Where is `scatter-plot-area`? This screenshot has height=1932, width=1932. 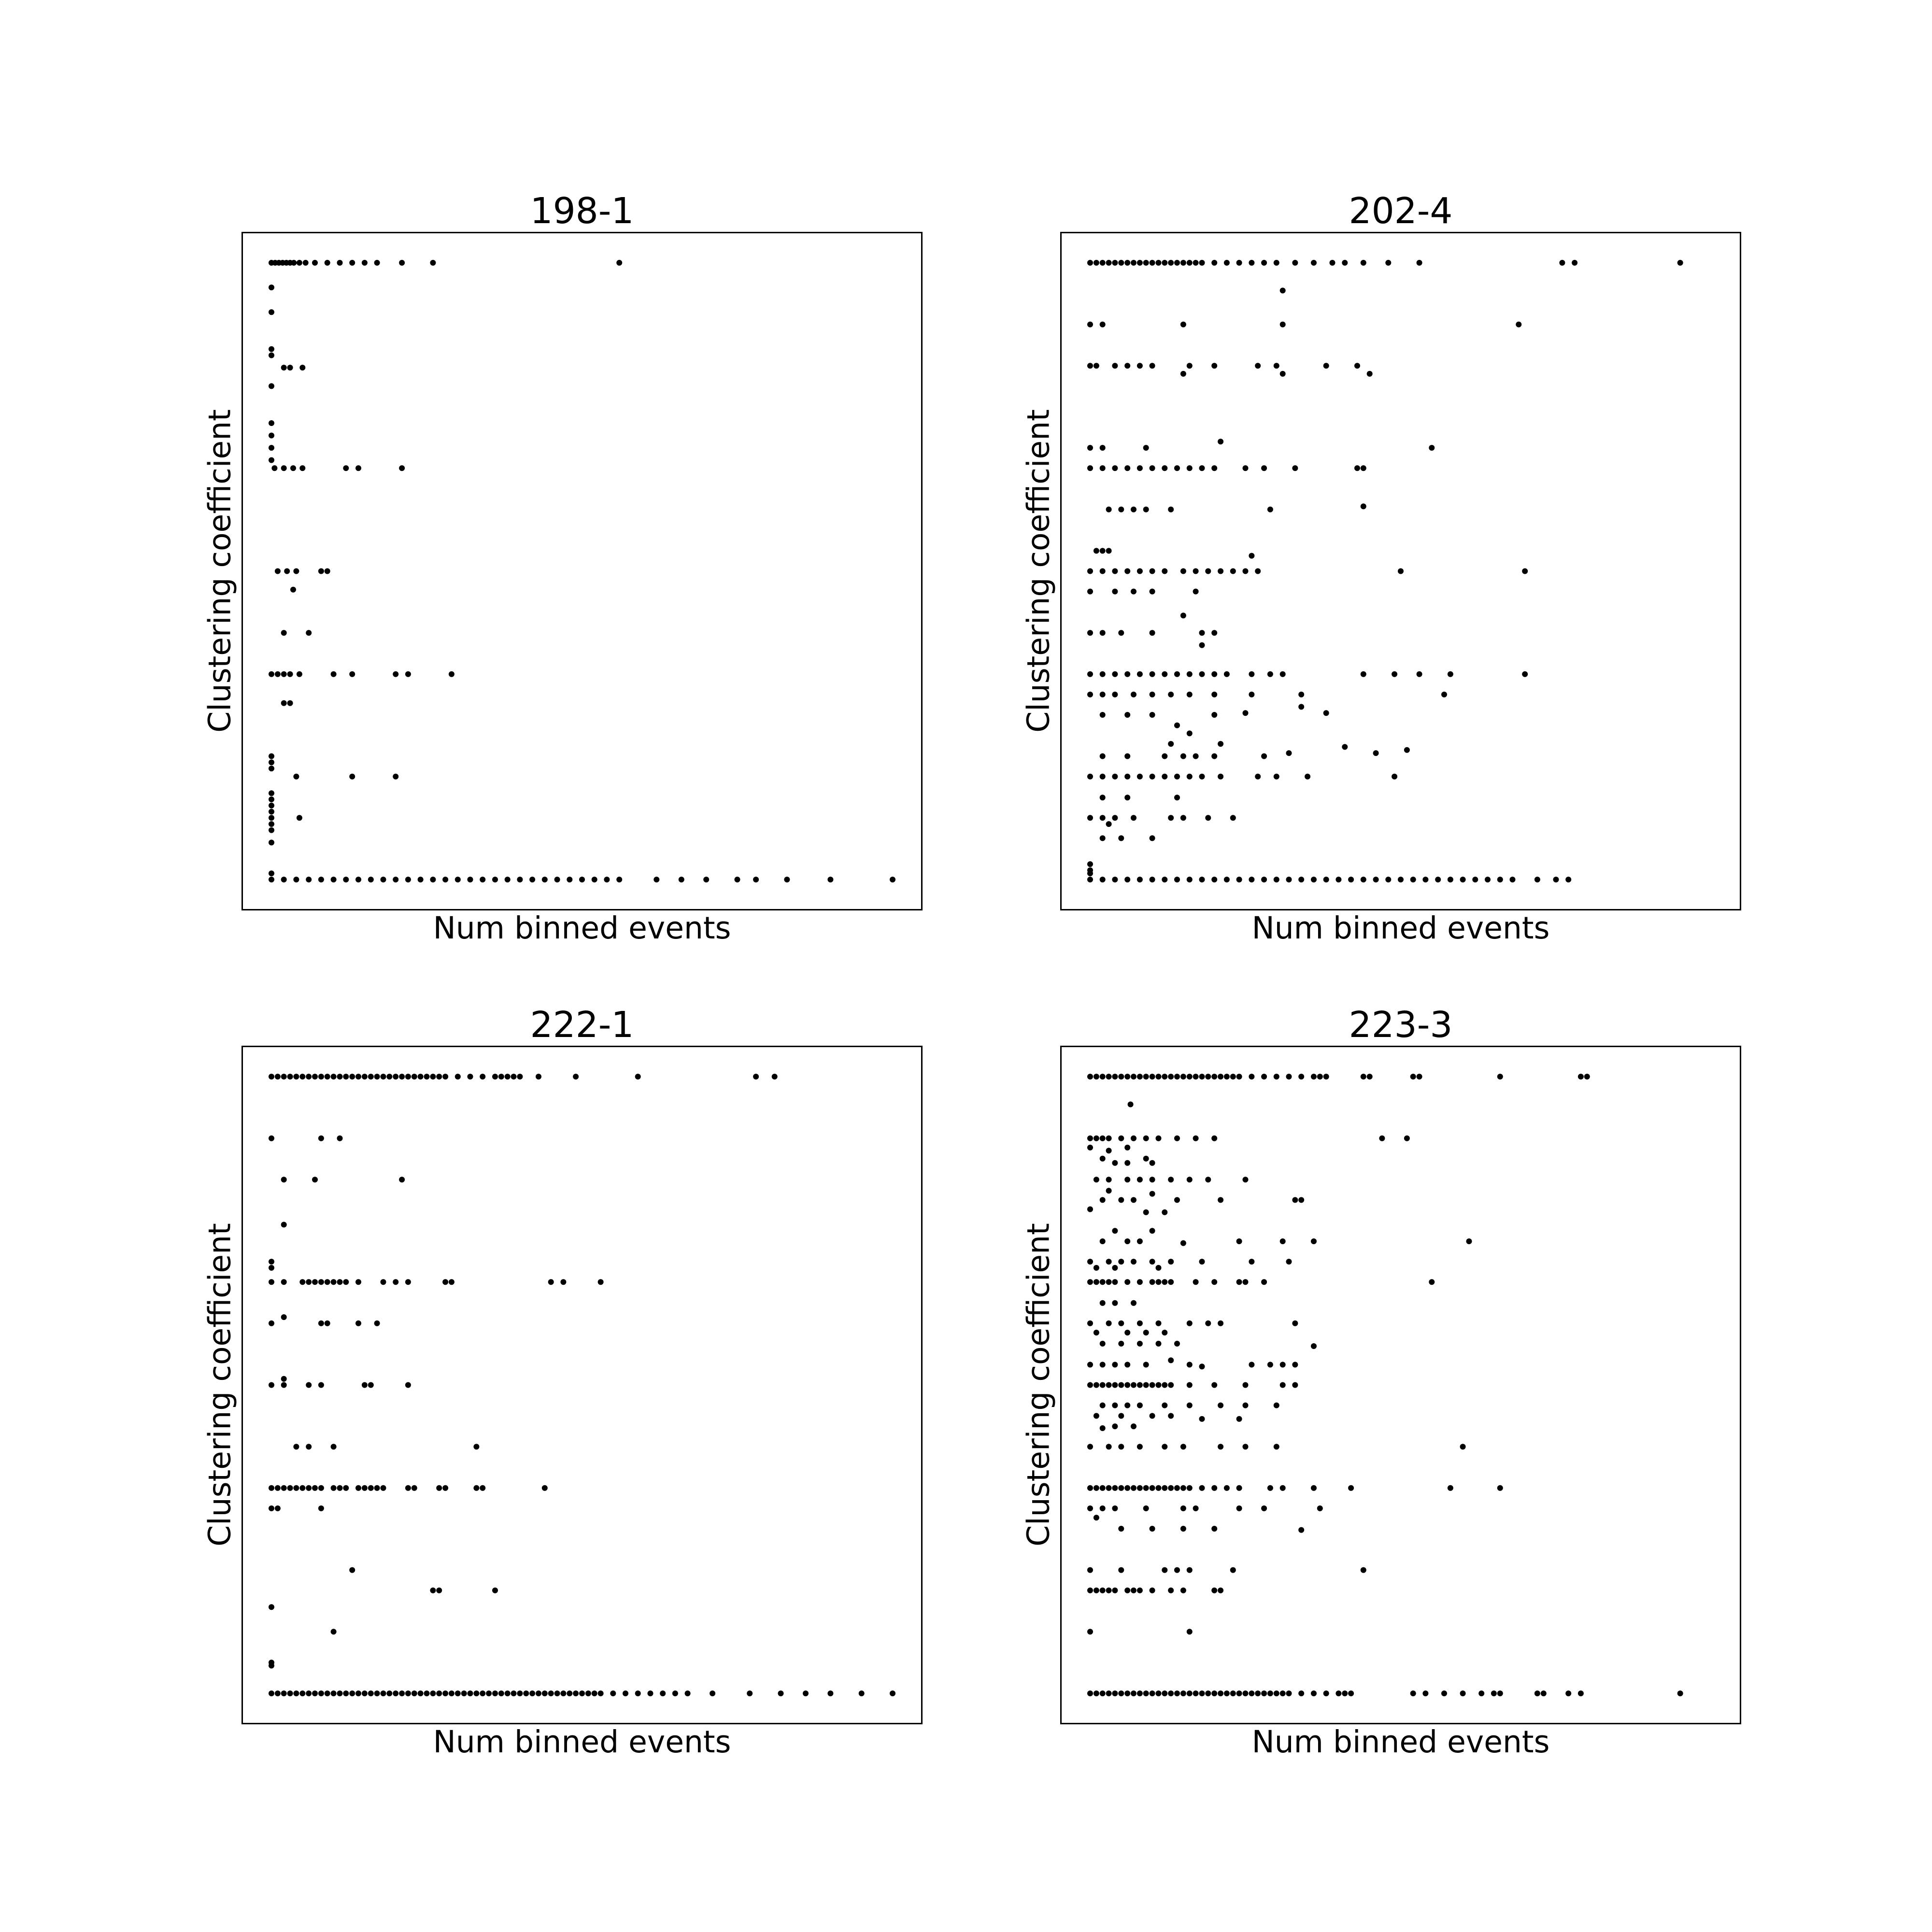
scatter-plot-area is located at coordinates (1385, 571).